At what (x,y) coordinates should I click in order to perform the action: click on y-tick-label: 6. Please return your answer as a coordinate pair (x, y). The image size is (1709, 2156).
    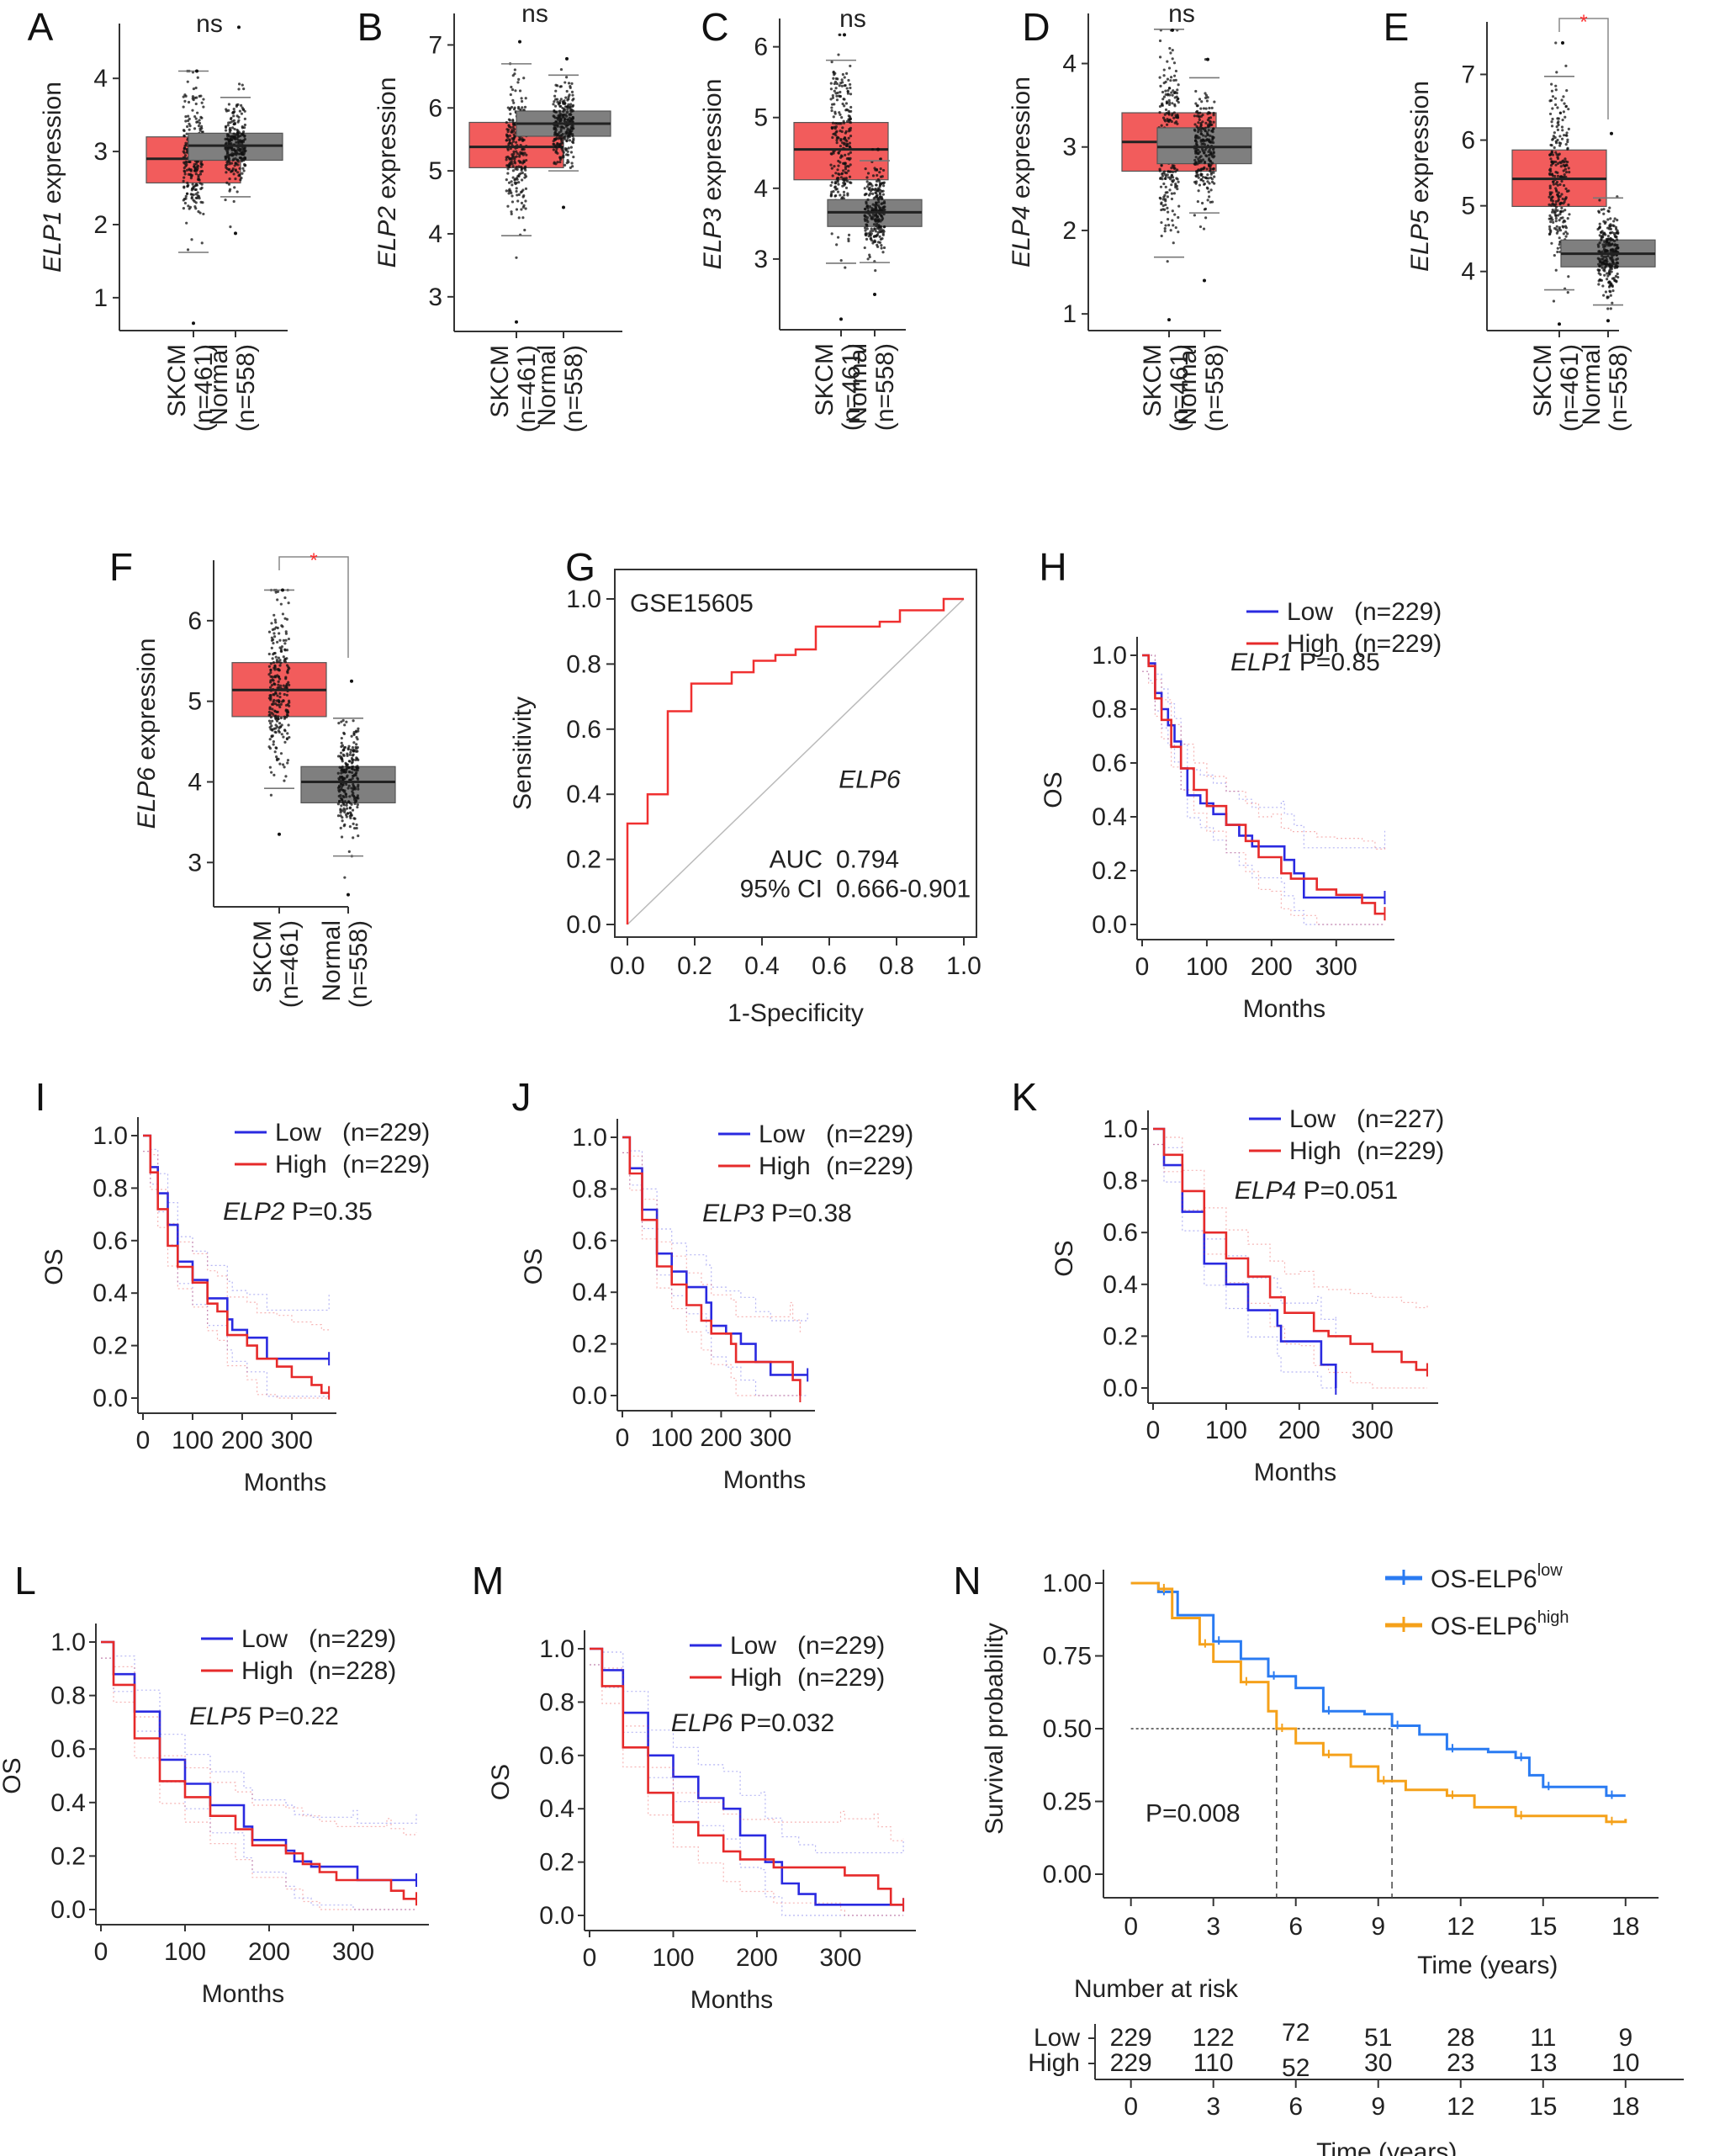
    Looking at the image, I should click on (435, 108).